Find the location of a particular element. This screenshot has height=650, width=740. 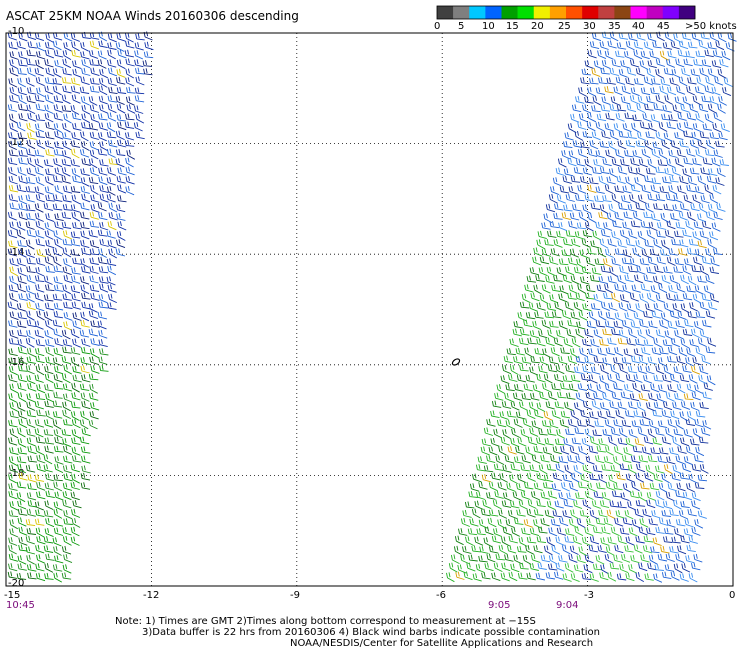

legend-swatch is located at coordinates (606, 12).